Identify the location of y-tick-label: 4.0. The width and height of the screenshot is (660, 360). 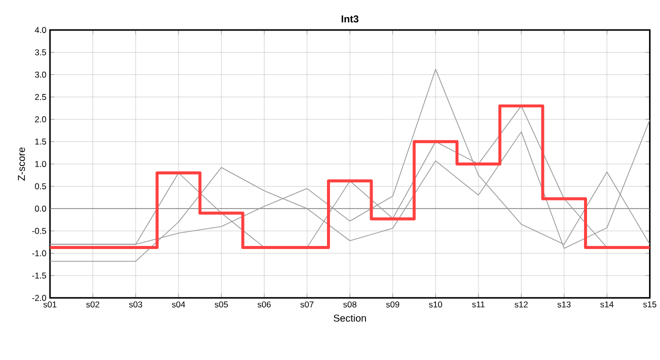
(40, 30).